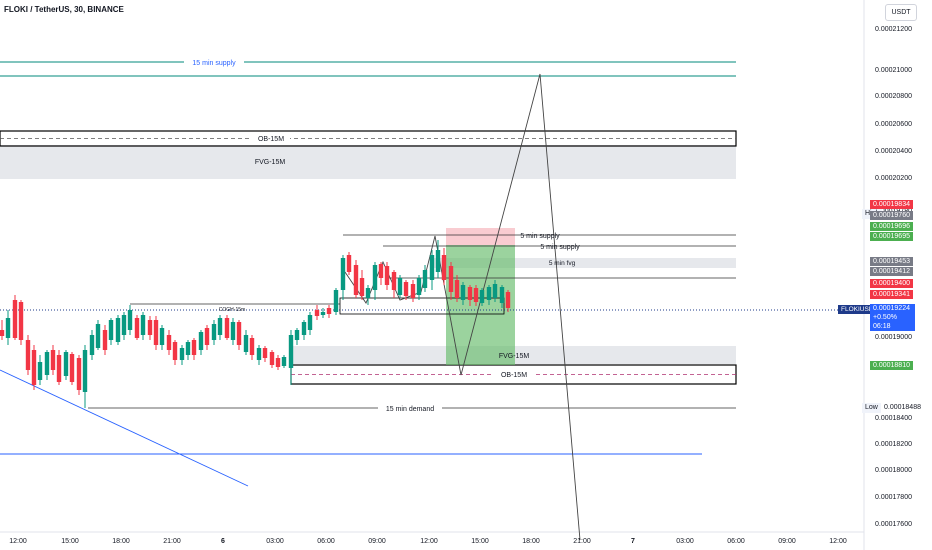 Image resolution: width=932 pixels, height=550 pixels. Describe the element at coordinates (368, 162) in the screenshot. I see `fvg-15m-top-zone` at that location.